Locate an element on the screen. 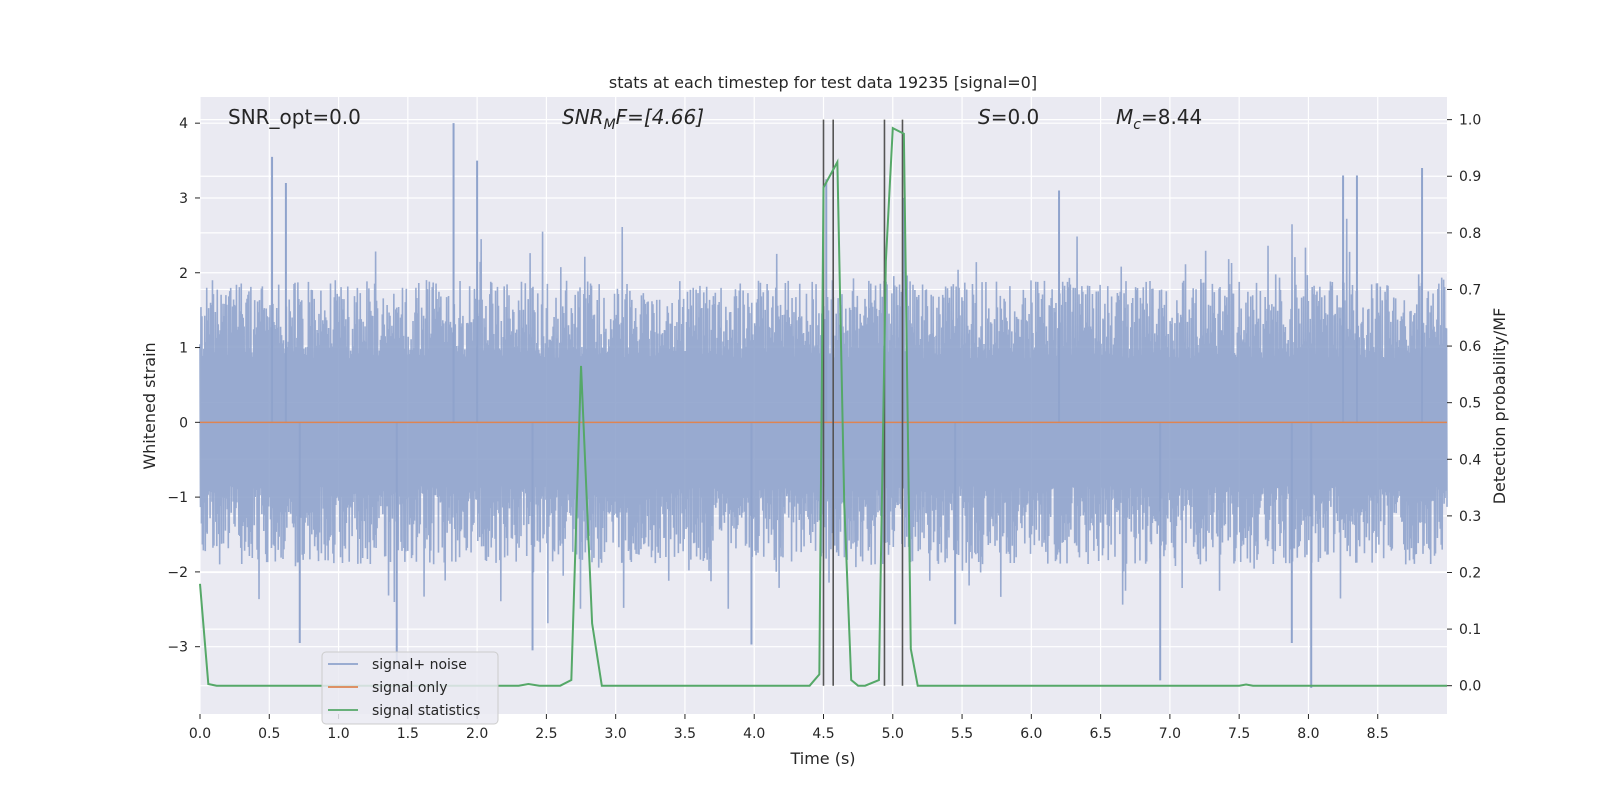 This screenshot has width=1600, height=805. x-axis-label: Time (s) is located at coordinates (822, 758).